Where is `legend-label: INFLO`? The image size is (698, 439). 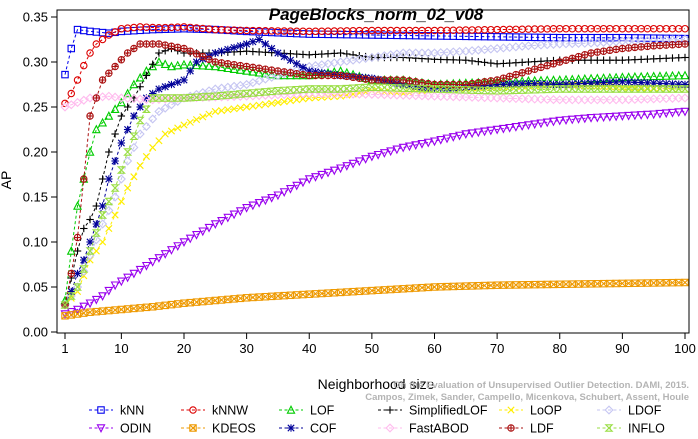
legend-label: INFLO is located at coordinates (646, 428).